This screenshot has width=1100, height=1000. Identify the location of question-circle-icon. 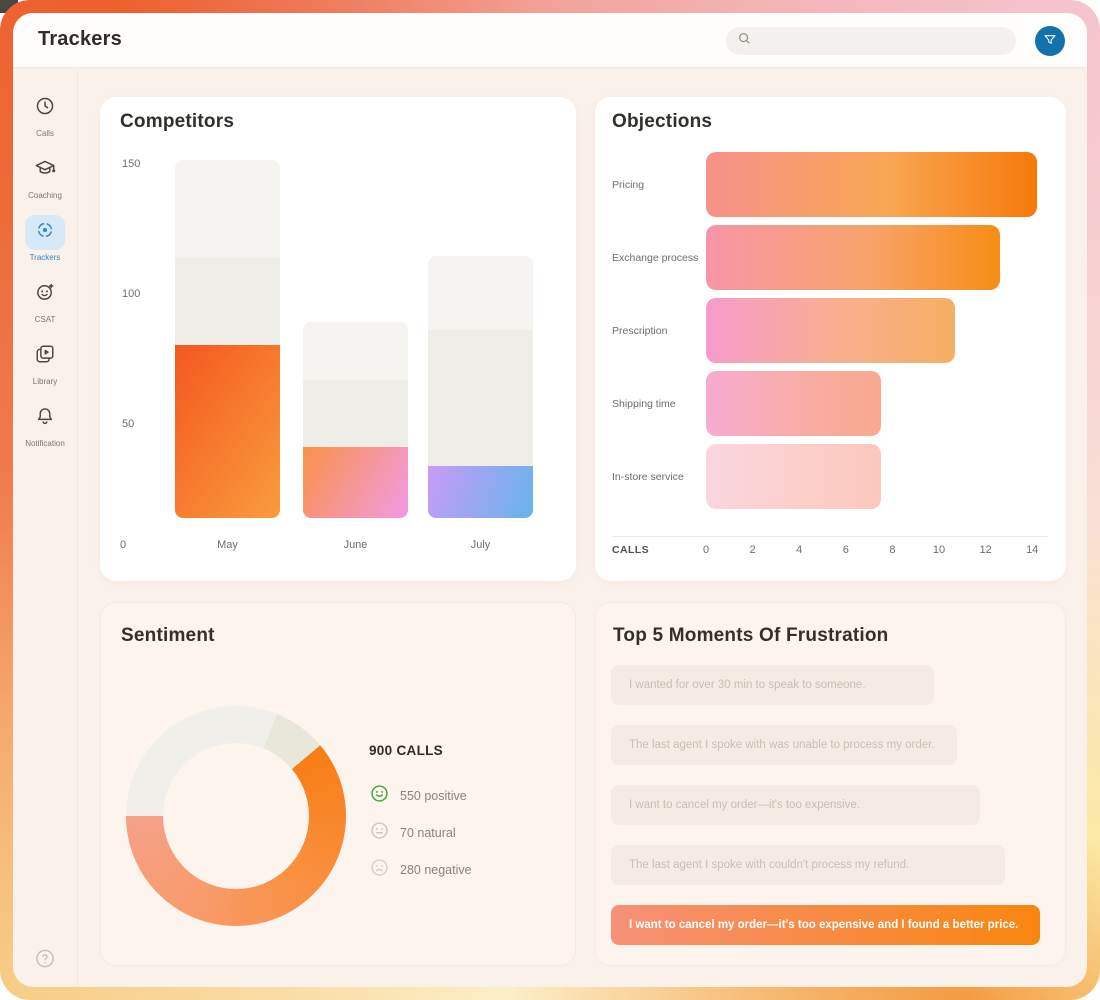
(45, 961).